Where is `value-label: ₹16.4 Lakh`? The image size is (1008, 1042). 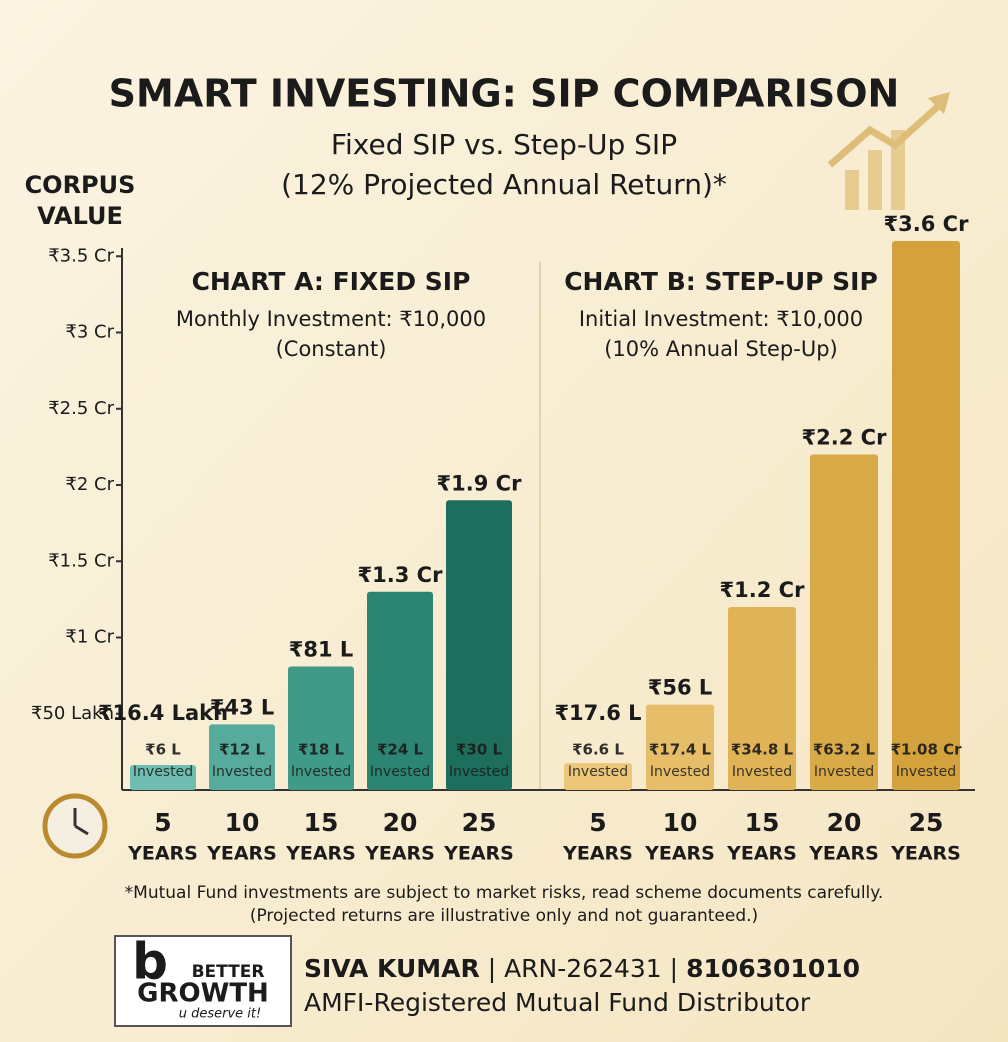
value-label: ₹16.4 Lakh is located at coordinates (163, 713).